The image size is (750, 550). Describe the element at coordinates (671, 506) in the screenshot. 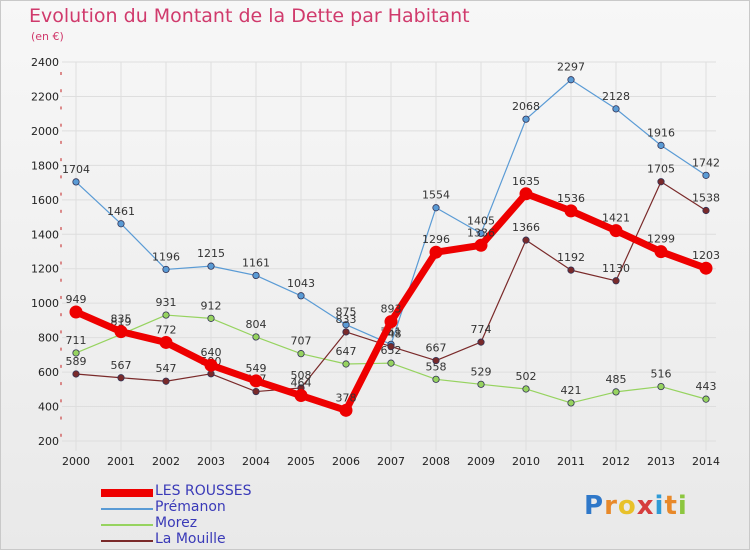

I see `logo-letter: t` at that location.